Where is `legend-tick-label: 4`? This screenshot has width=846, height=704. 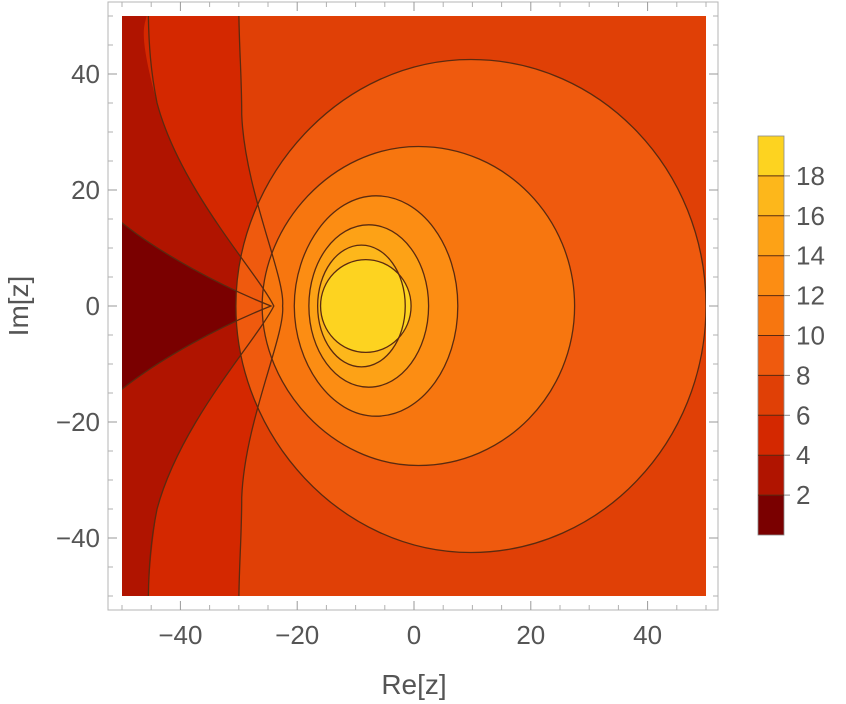
legend-tick-label: 4 is located at coordinates (803, 455).